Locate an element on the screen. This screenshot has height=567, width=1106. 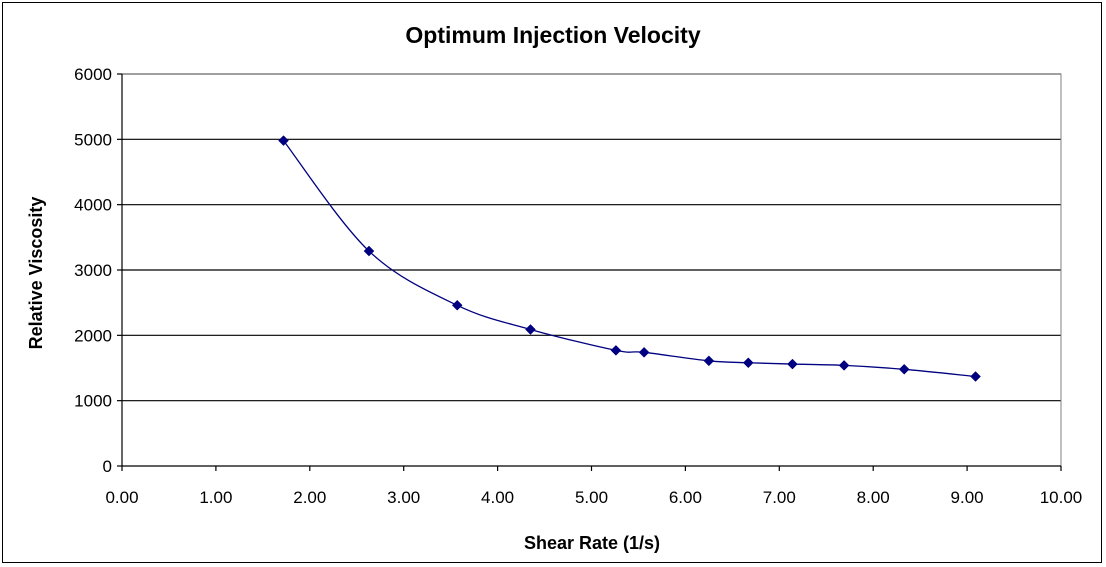
y-tick-label: 5000 is located at coordinates (93, 139).